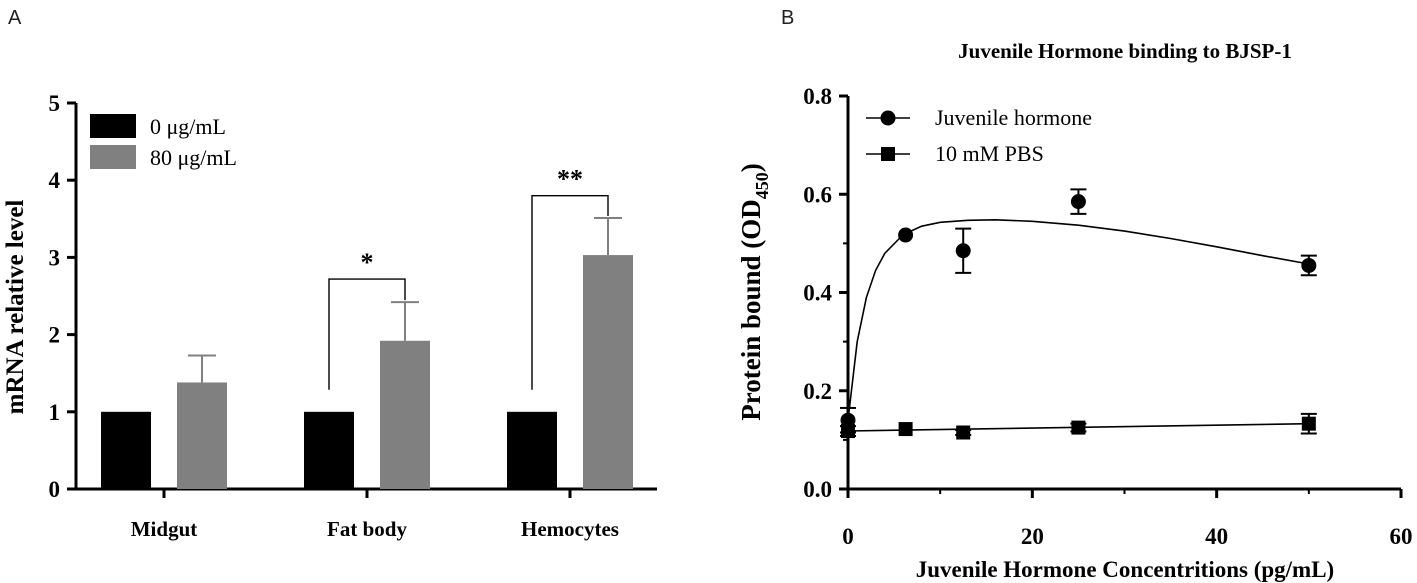 This screenshot has width=1417, height=583. Describe the element at coordinates (188, 126) in the screenshot. I see `legend-label: 0 μg/mL` at that location.